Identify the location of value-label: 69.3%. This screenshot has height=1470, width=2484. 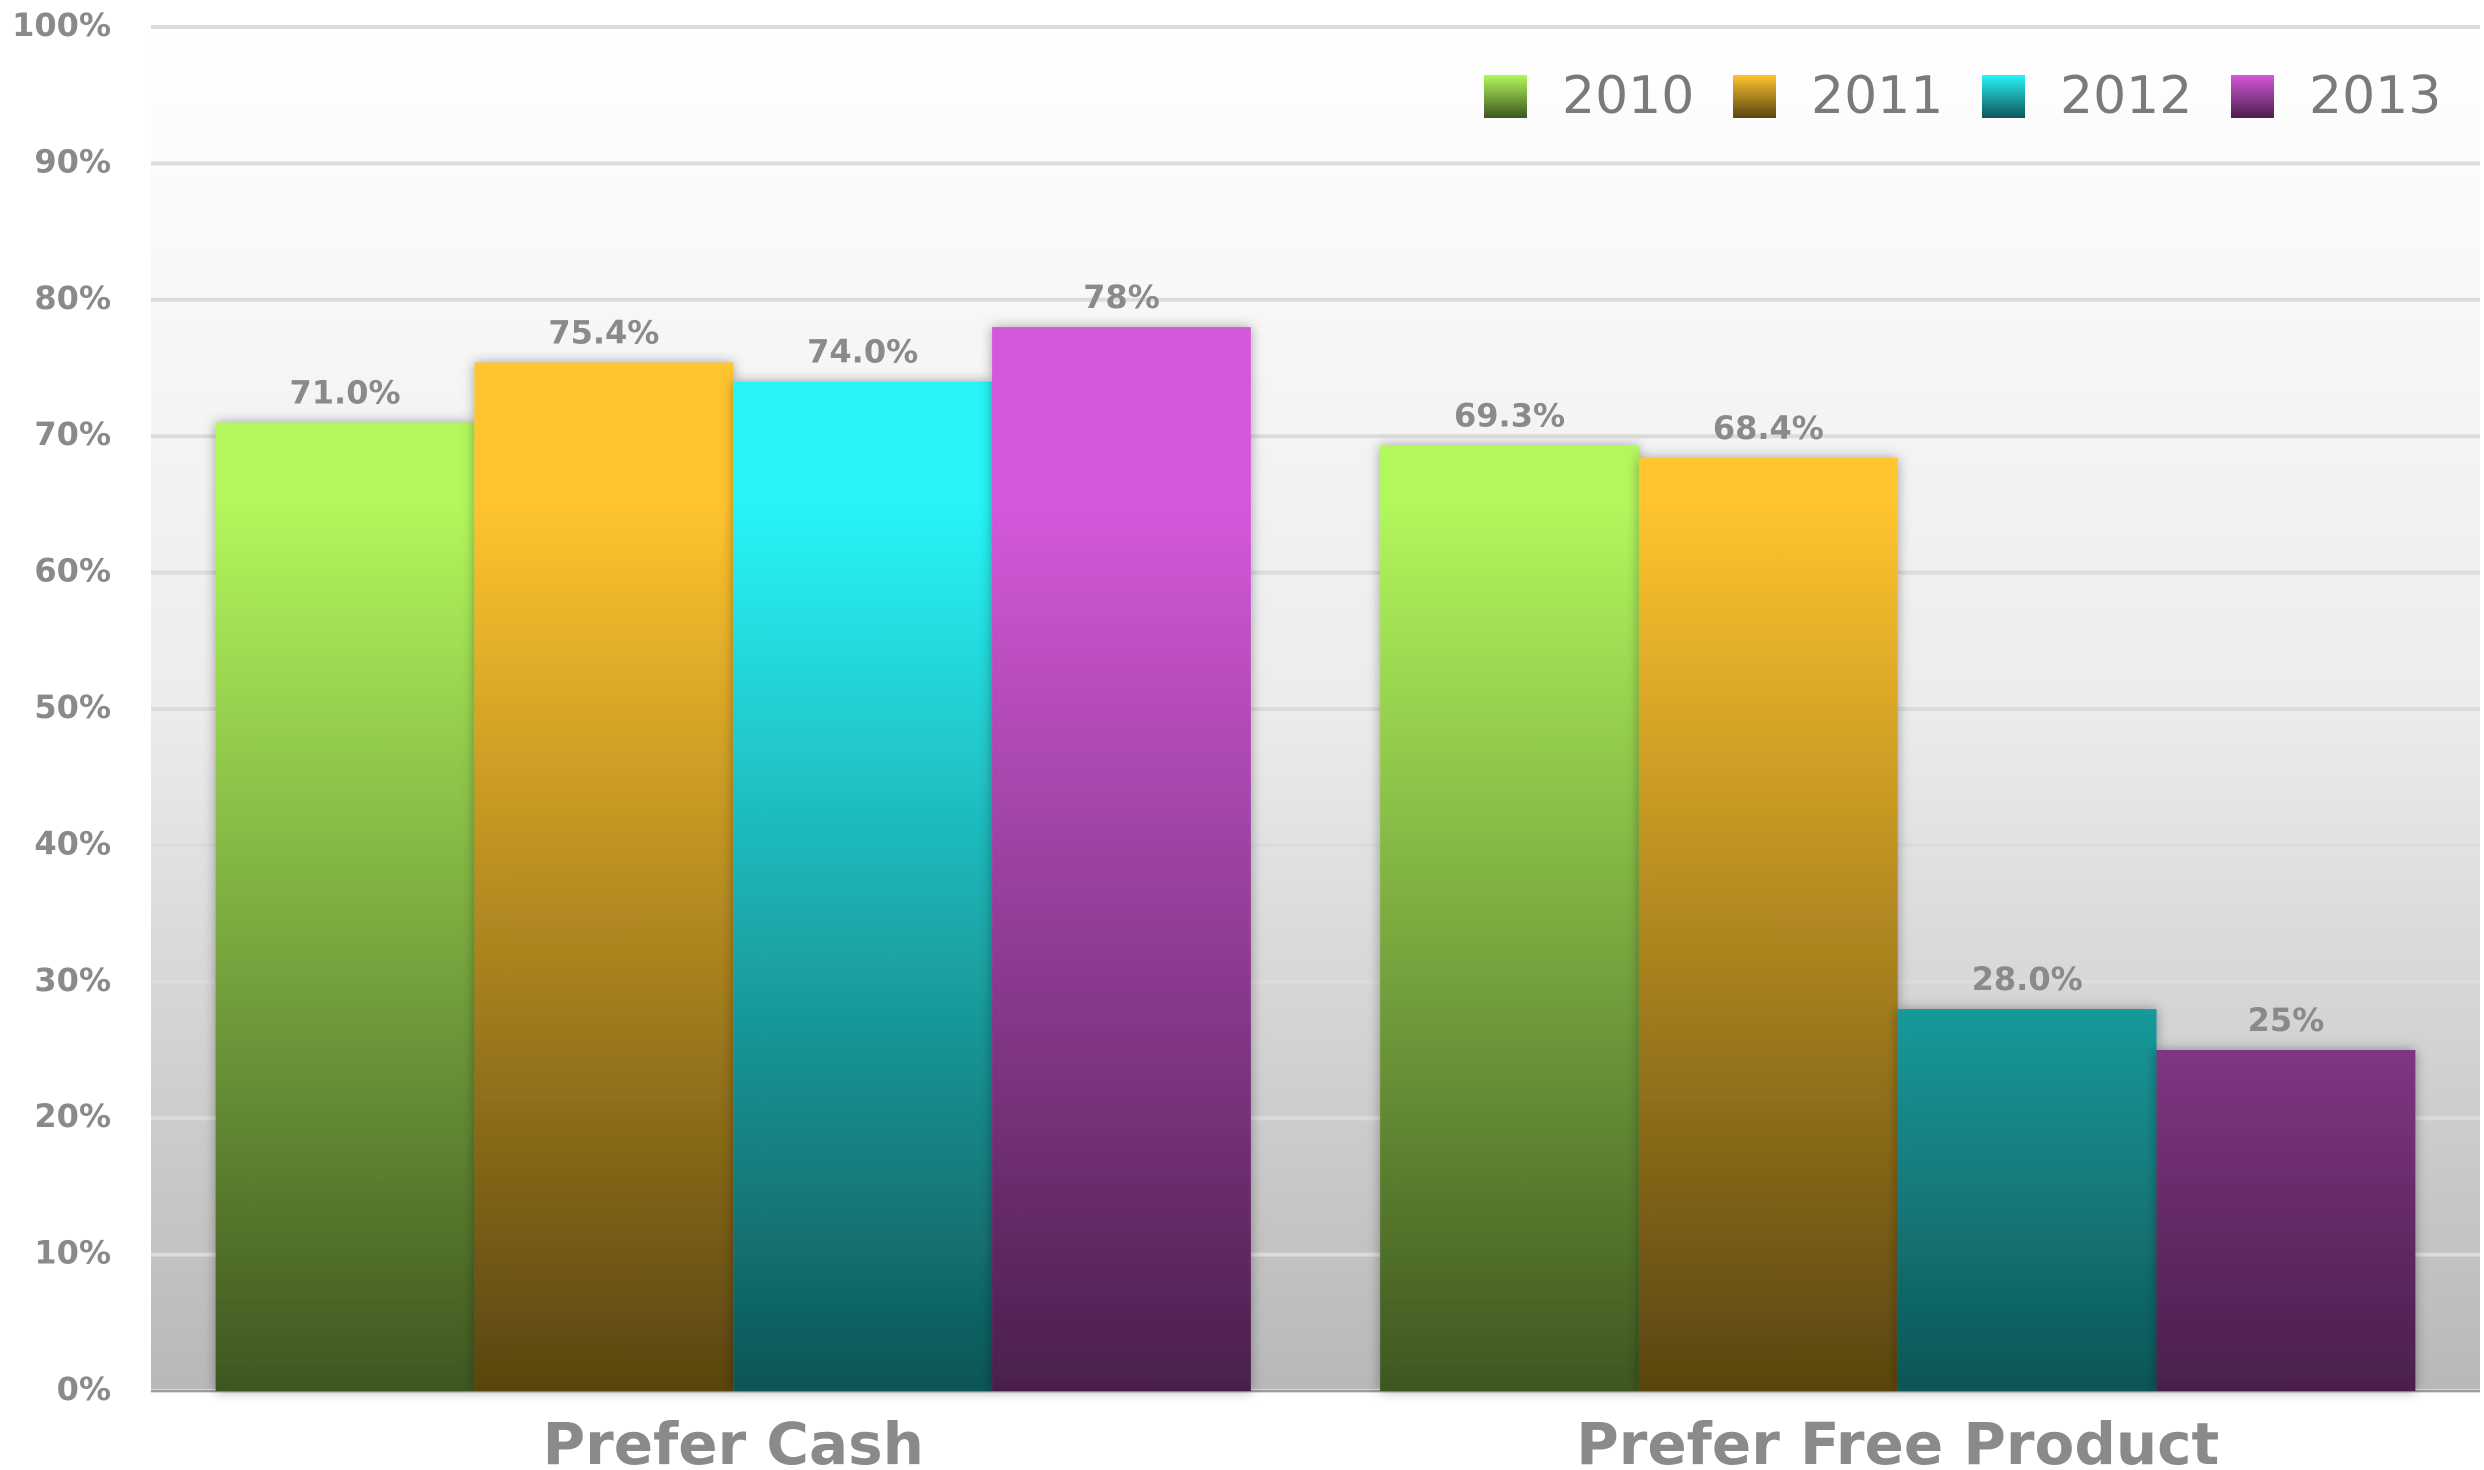
(1509, 416).